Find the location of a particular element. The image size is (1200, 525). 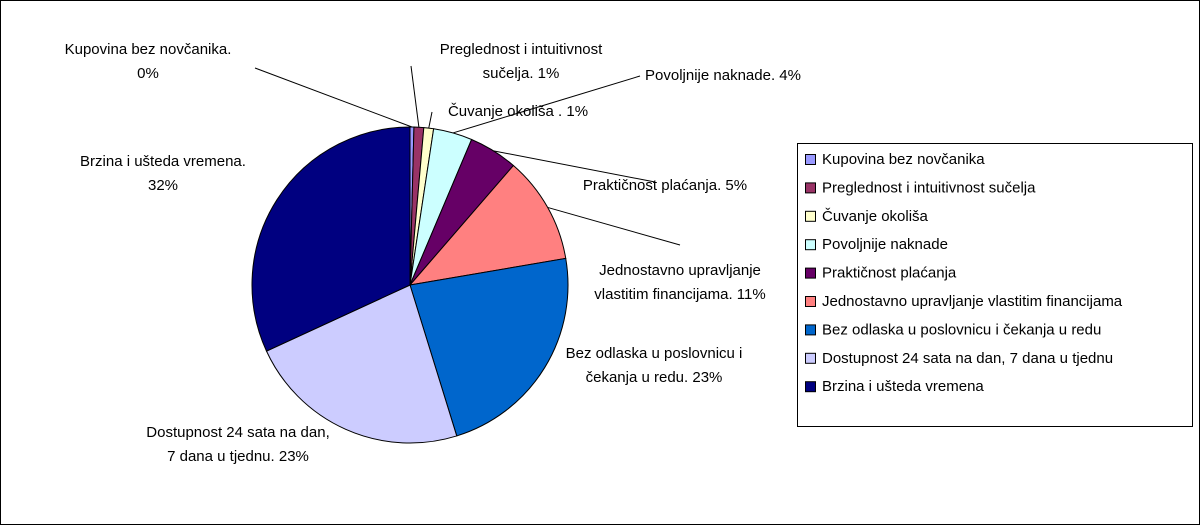

legend-label: Praktičnost plaćanja is located at coordinates (889, 273).